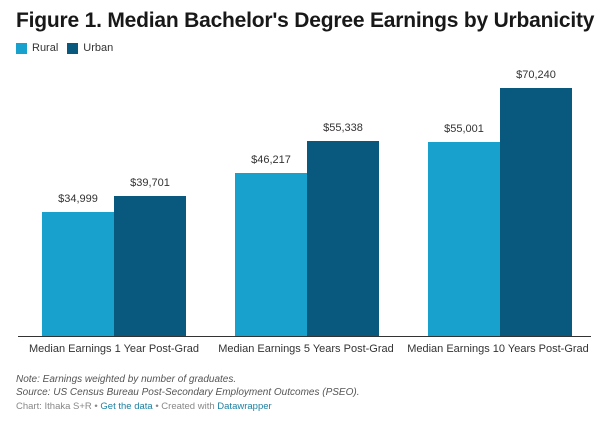  Describe the element at coordinates (464, 129) in the screenshot. I see `value-label-rural-3: $55,001` at that location.